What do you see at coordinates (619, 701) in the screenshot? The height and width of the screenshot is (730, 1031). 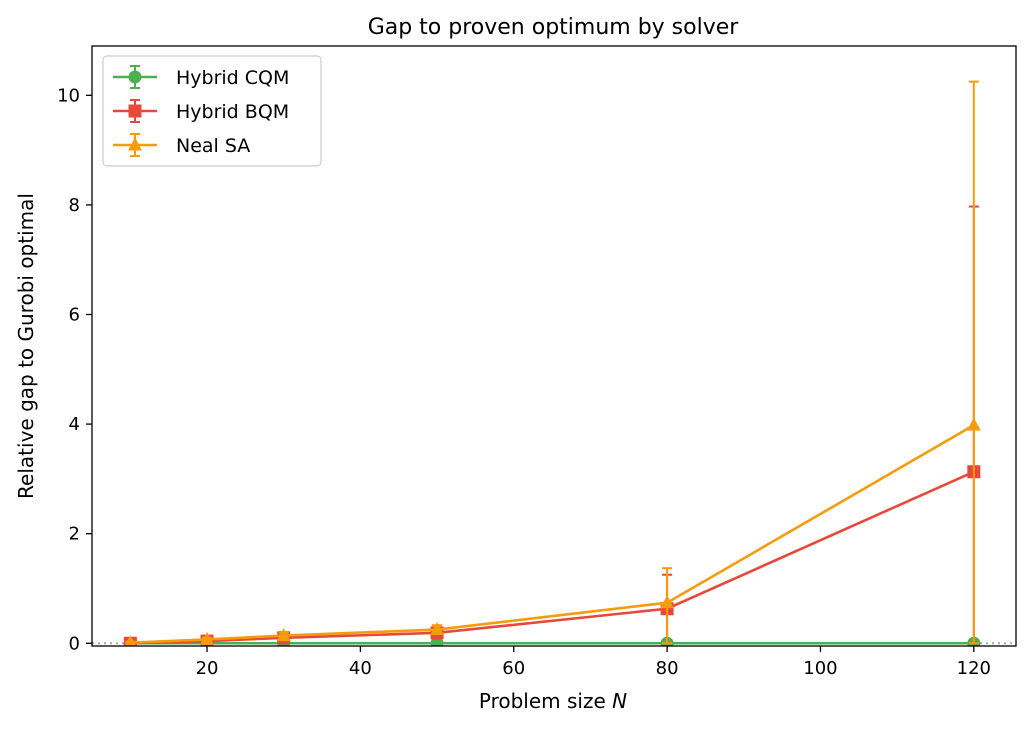 I see `x-axis-label-variable: N` at bounding box center [619, 701].